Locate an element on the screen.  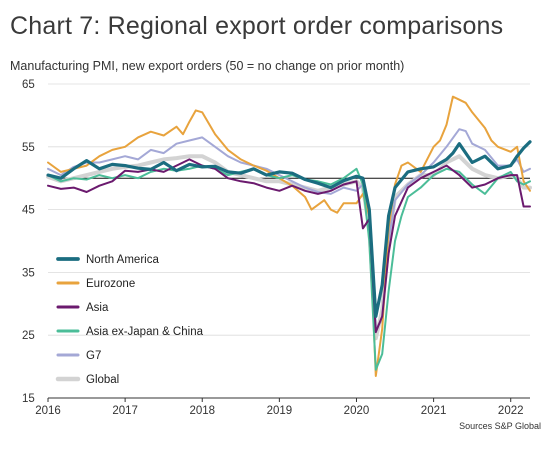
y-tick-label: 45 is located at coordinates (28, 211).